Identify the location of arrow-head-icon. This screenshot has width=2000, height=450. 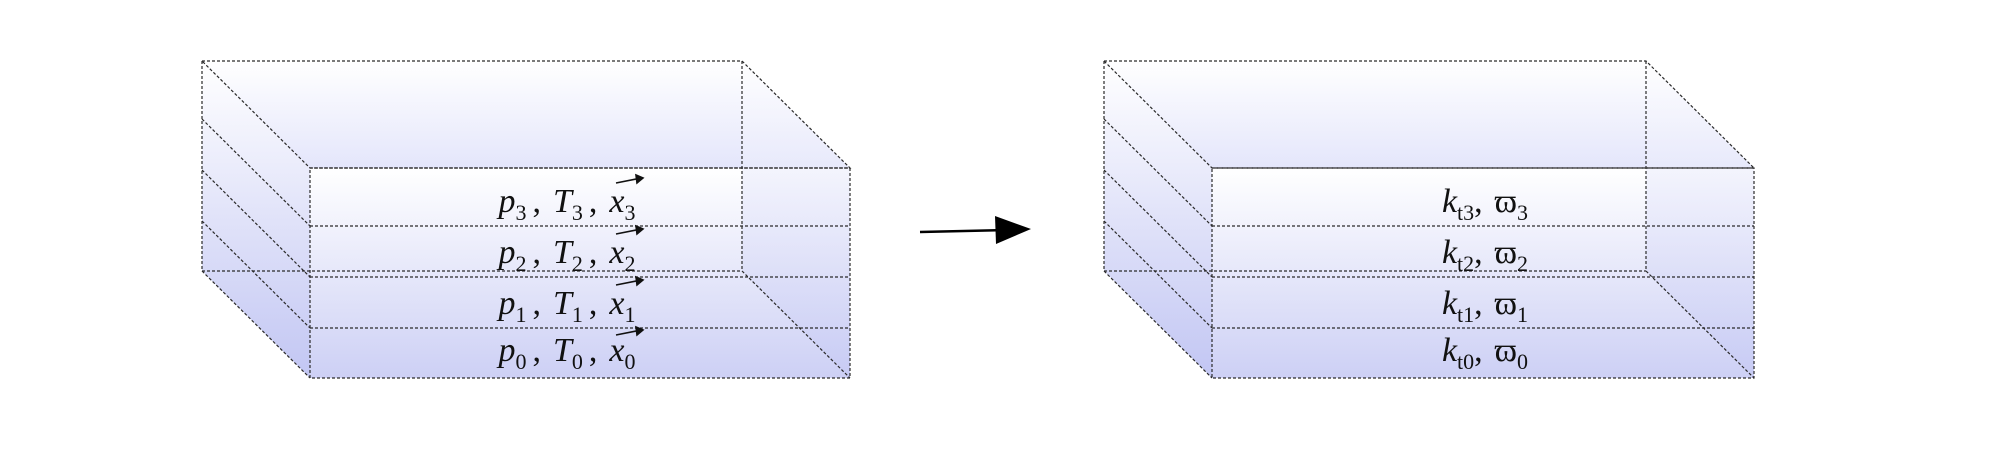
(1013, 230).